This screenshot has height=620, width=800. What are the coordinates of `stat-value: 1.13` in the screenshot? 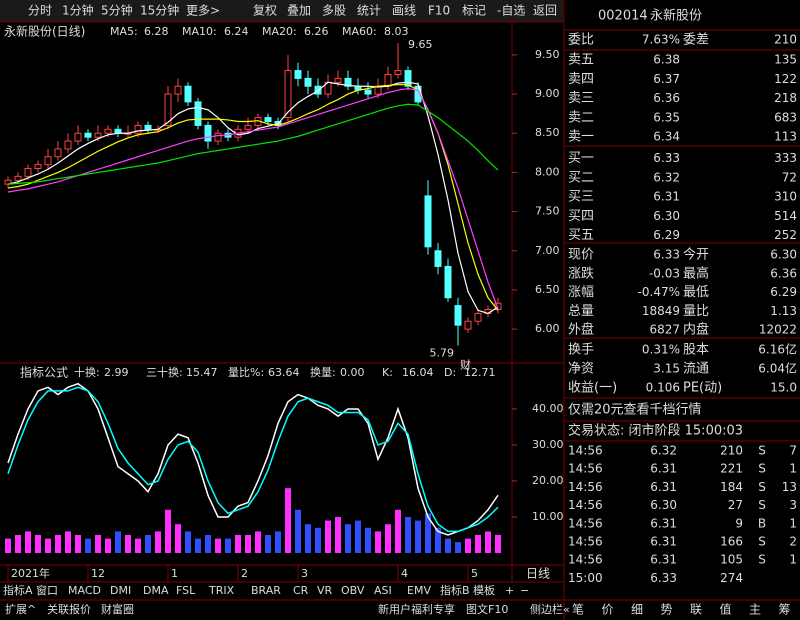 It's located at (783, 311).